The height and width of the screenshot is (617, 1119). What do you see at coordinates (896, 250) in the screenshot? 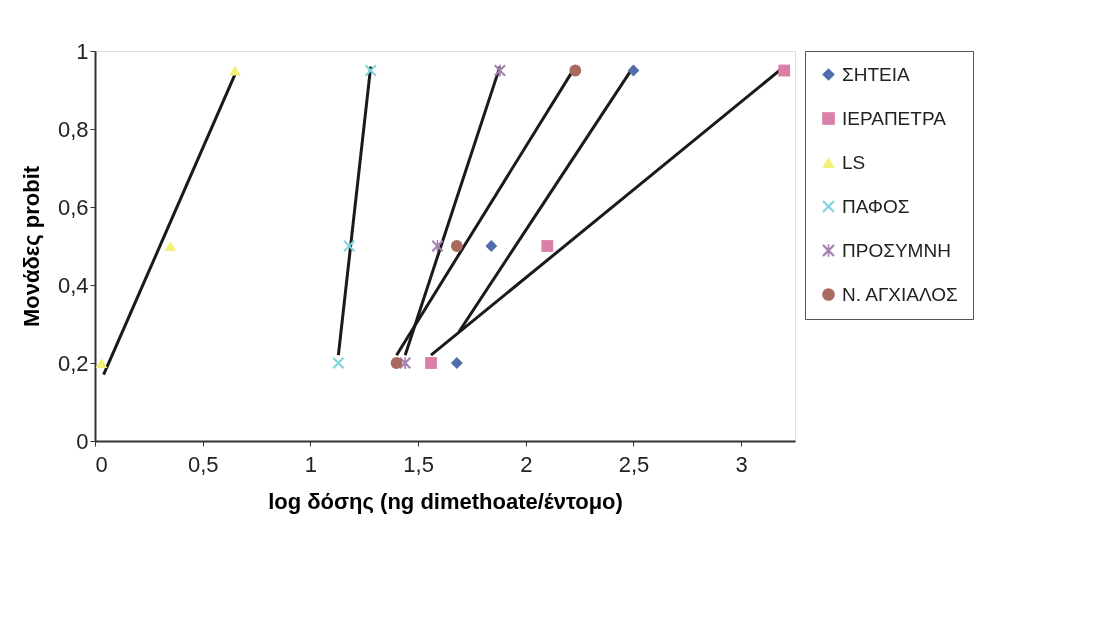
I see `legend-label: ΠΡΟΣΥΜΝΗ` at bounding box center [896, 250].